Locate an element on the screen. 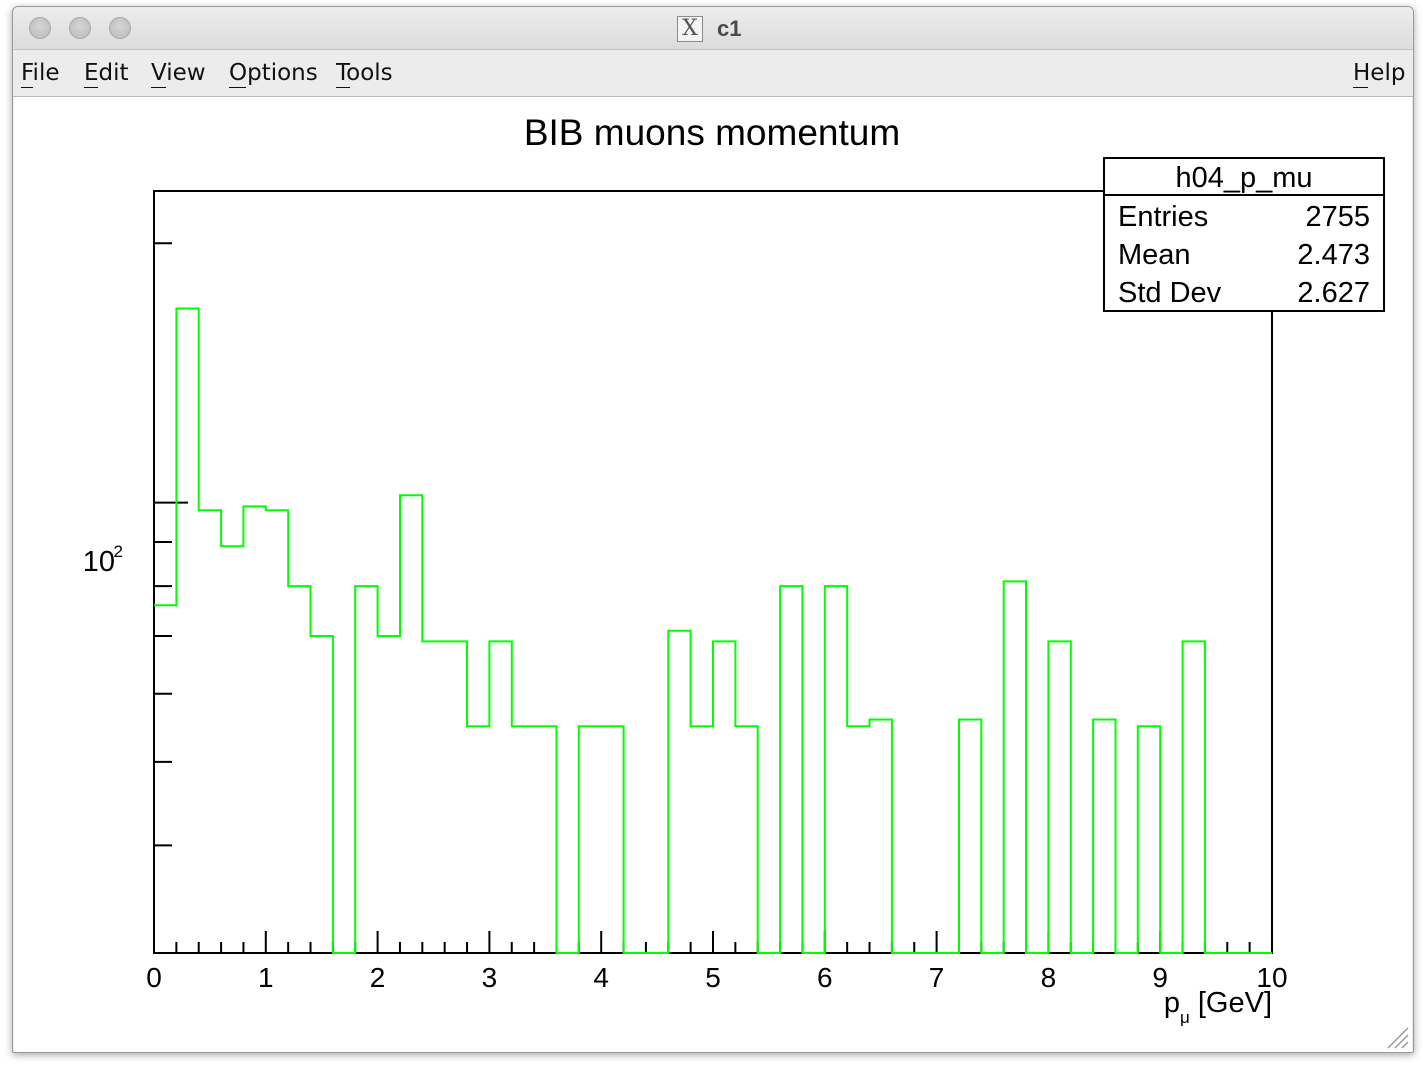  x11-icon: X is located at coordinates (690, 29).